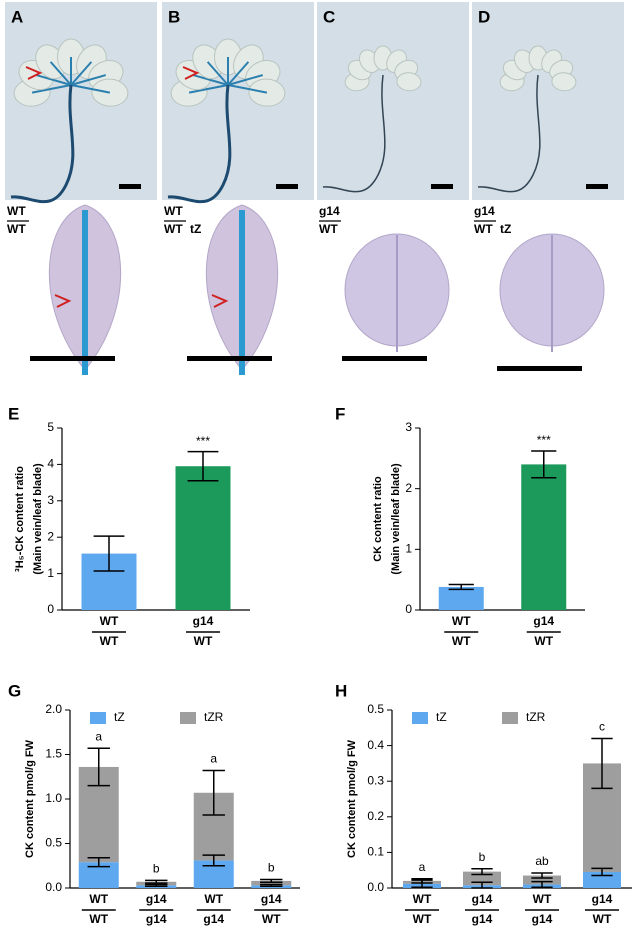 Image resolution: width=633 pixels, height=942 pixels. What do you see at coordinates (408, 427) in the screenshot?
I see `y-tick-label: 3` at bounding box center [408, 427].